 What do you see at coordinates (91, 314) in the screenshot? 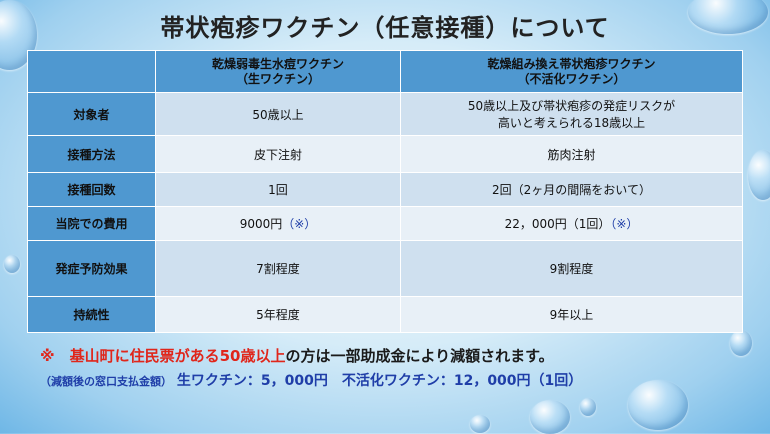
I see `row-label-duration: 持続性` at bounding box center [91, 314].